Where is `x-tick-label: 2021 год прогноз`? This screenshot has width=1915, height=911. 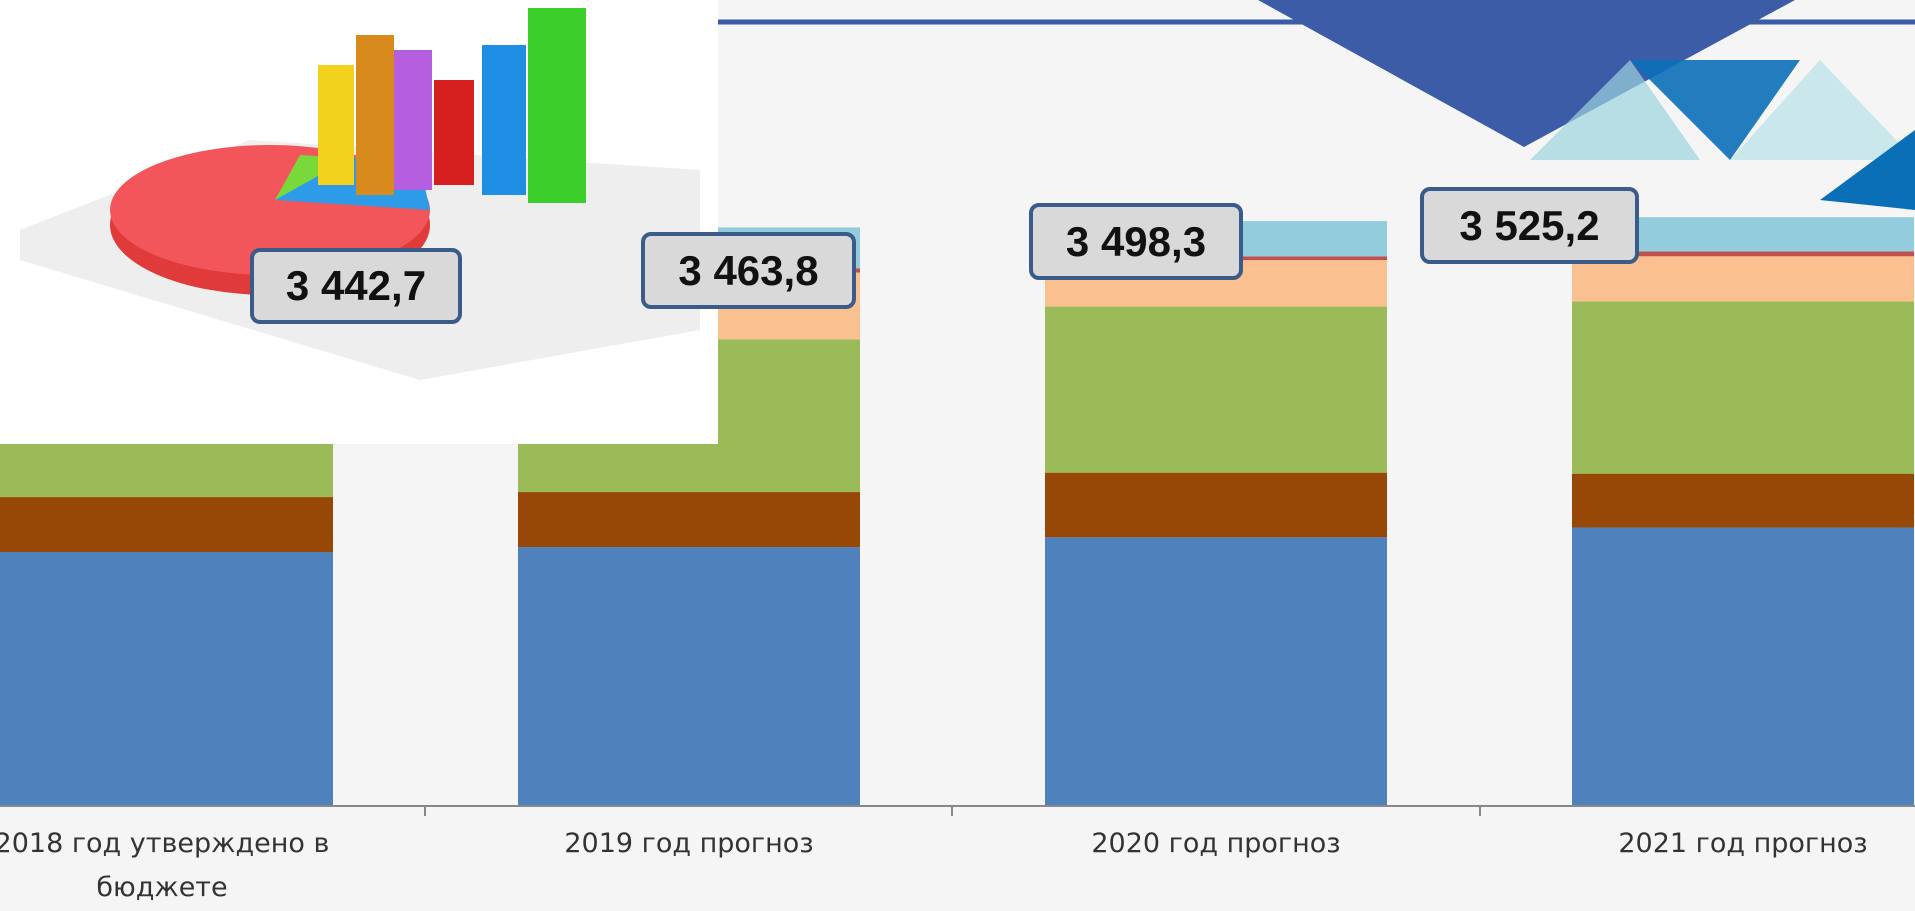
x-tick-label: 2021 год прогноз is located at coordinates (1743, 843).